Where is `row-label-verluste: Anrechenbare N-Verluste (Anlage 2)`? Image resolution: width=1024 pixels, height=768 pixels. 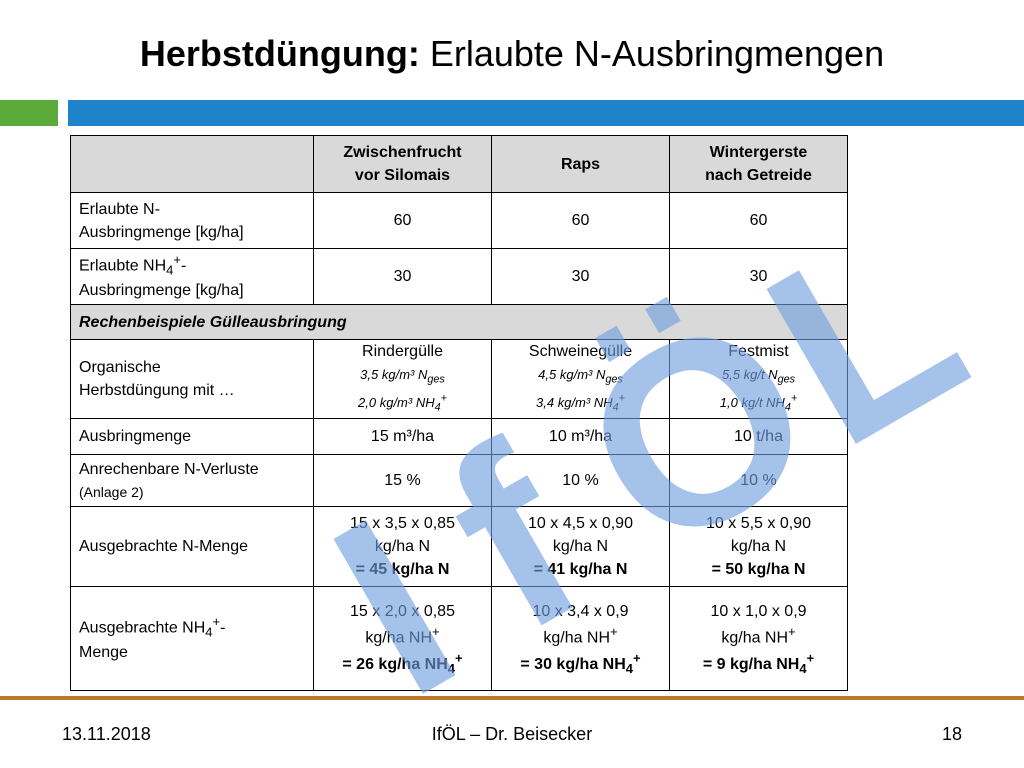 row-label-verluste: Anrechenbare N-Verluste (Anlage 2) is located at coordinates (192, 480).